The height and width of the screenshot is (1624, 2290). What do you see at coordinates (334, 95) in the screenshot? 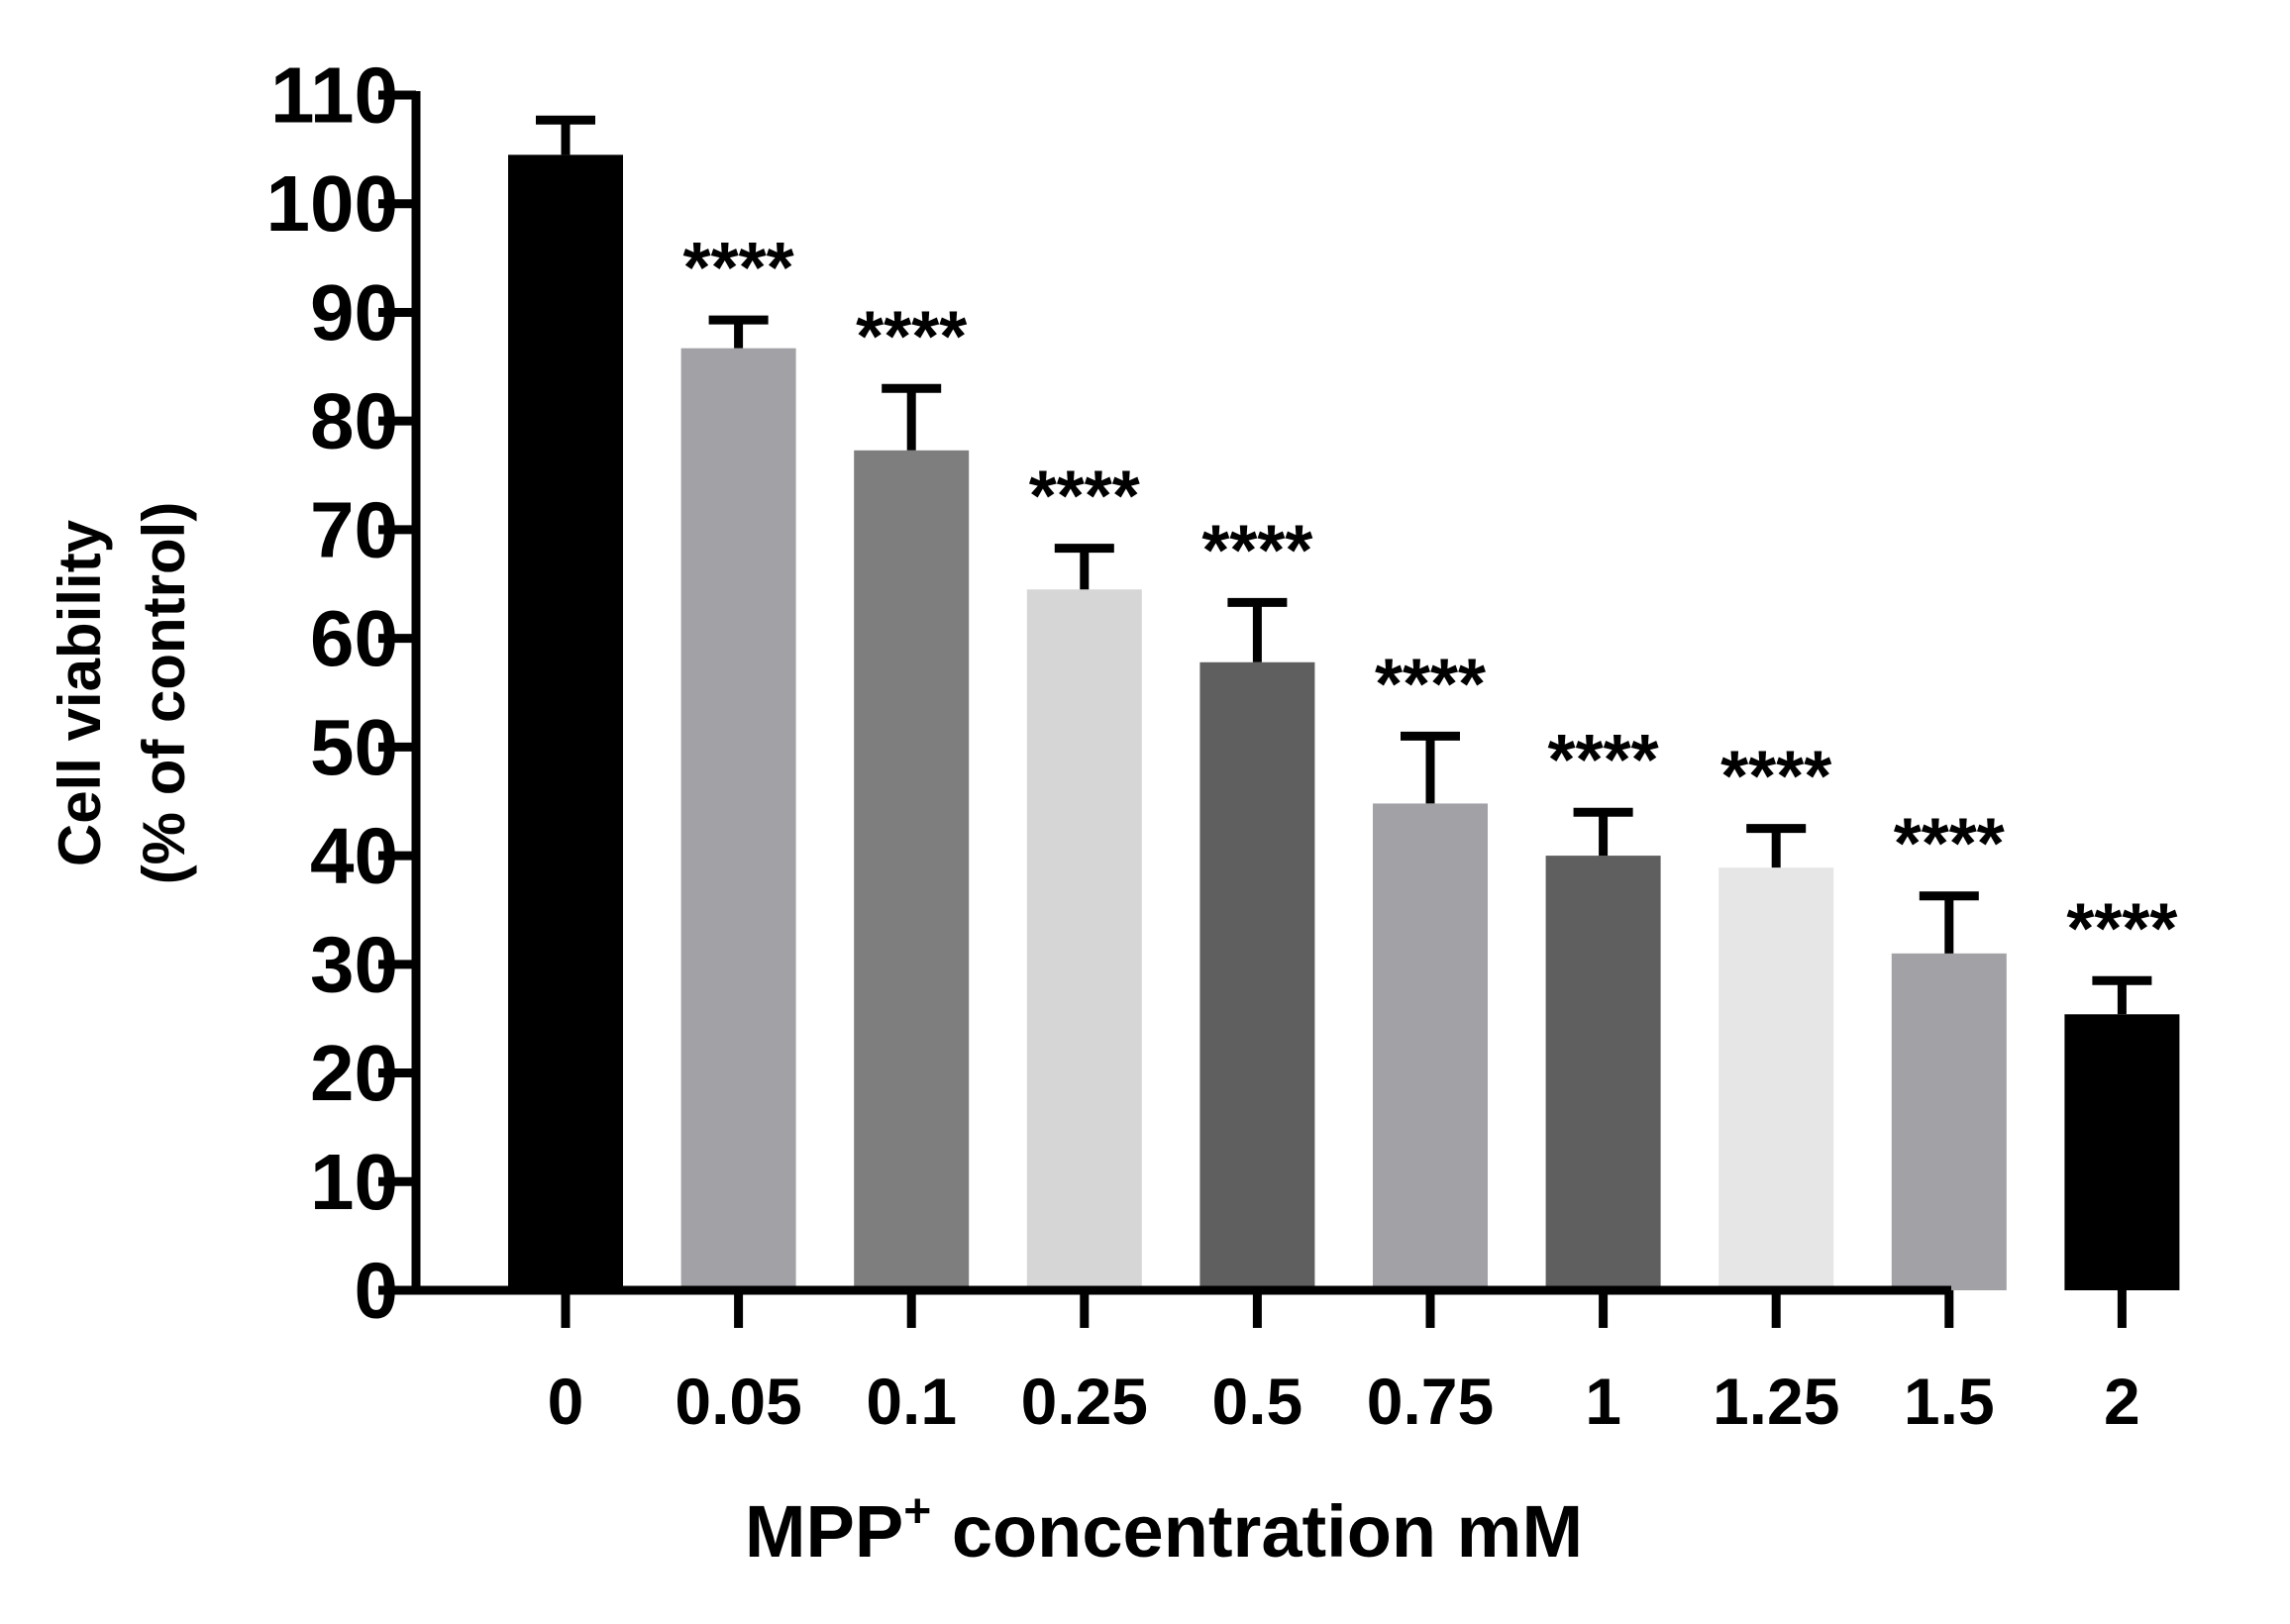
I see `y-tick-label: 110` at bounding box center [334, 95].